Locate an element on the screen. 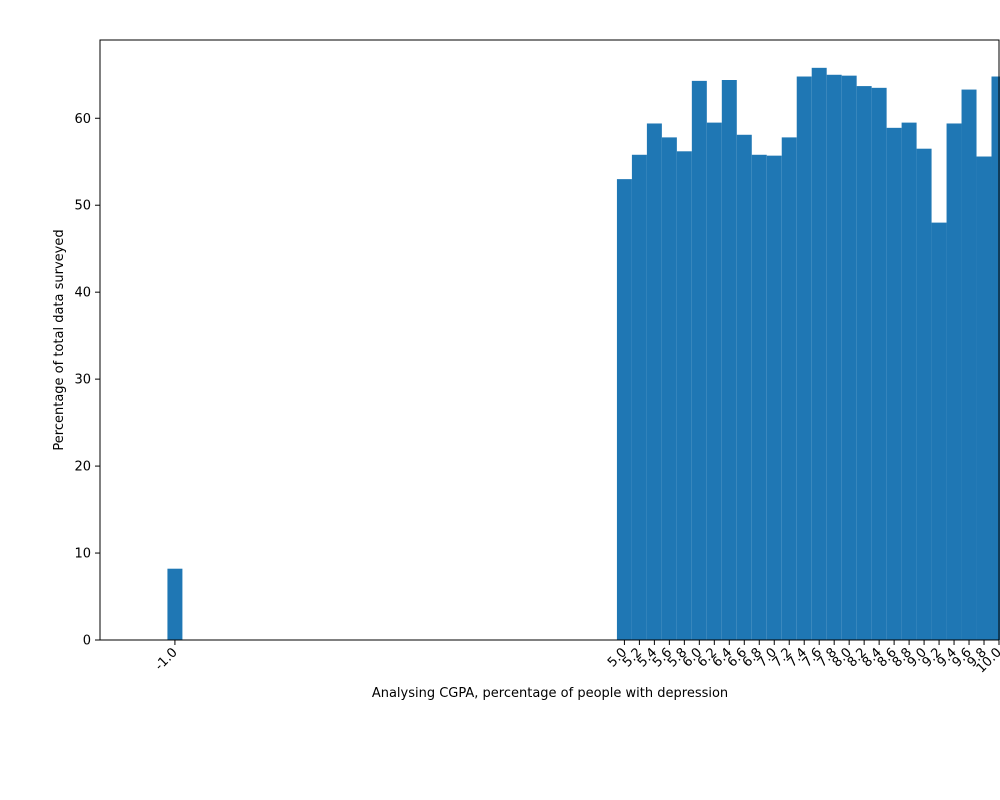  bar-6.4 is located at coordinates (729, 360).